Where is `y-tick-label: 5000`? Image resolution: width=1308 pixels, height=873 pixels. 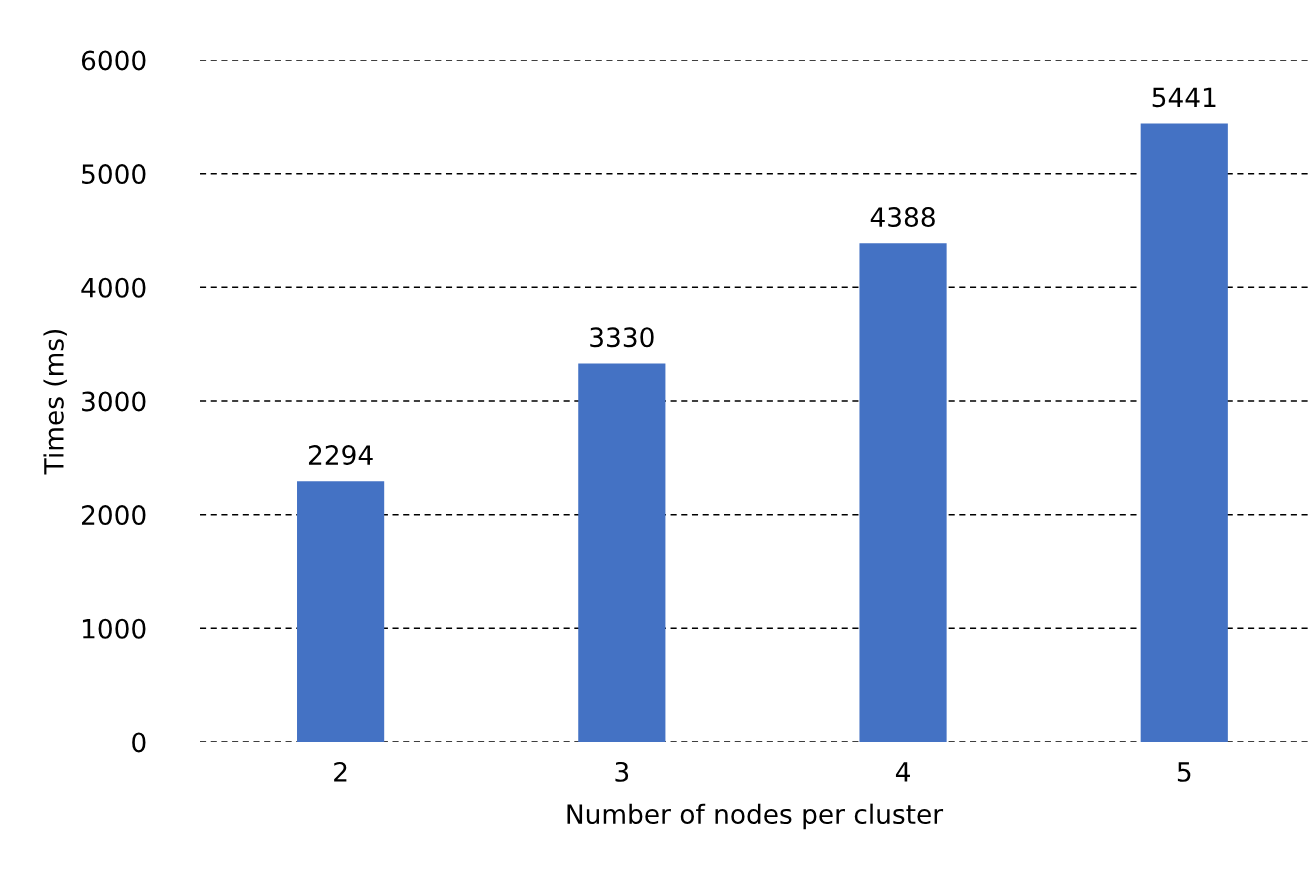
y-tick-label: 5000 is located at coordinates (114, 174).